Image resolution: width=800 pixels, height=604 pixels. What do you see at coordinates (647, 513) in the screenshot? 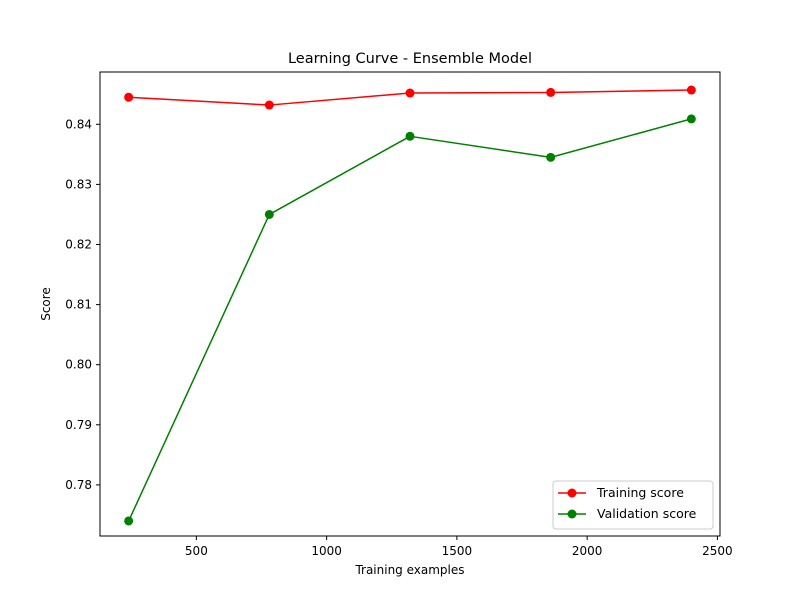
I see `legend-label-validation: Validation score` at bounding box center [647, 513].